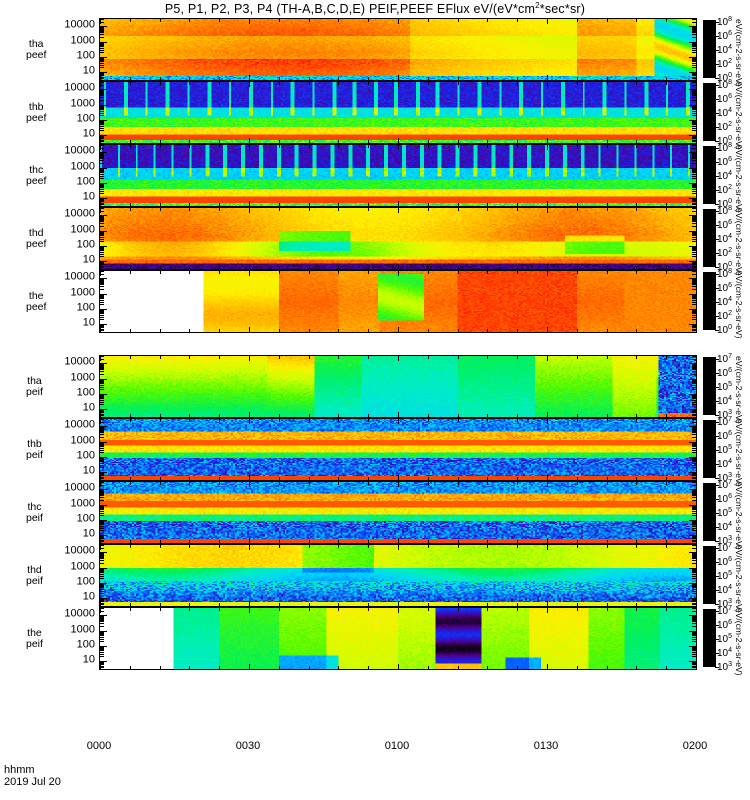 This screenshot has height=800, width=750. I want to click on panel-label-the-peef: the peef, so click(36, 301).